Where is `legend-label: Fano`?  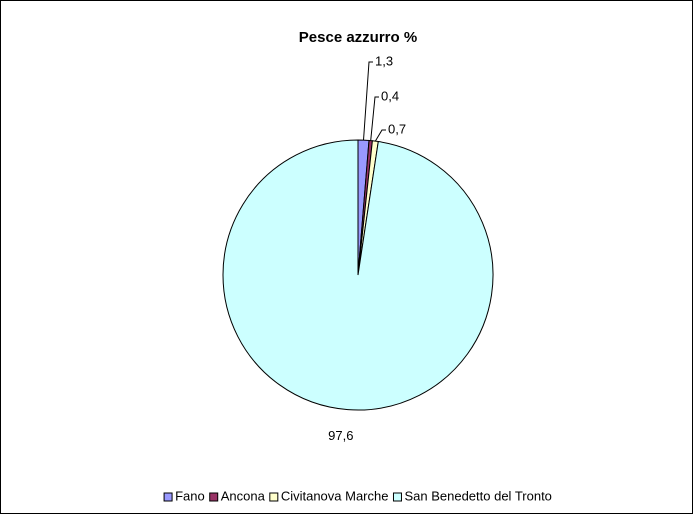 legend-label: Fano is located at coordinates (190, 495).